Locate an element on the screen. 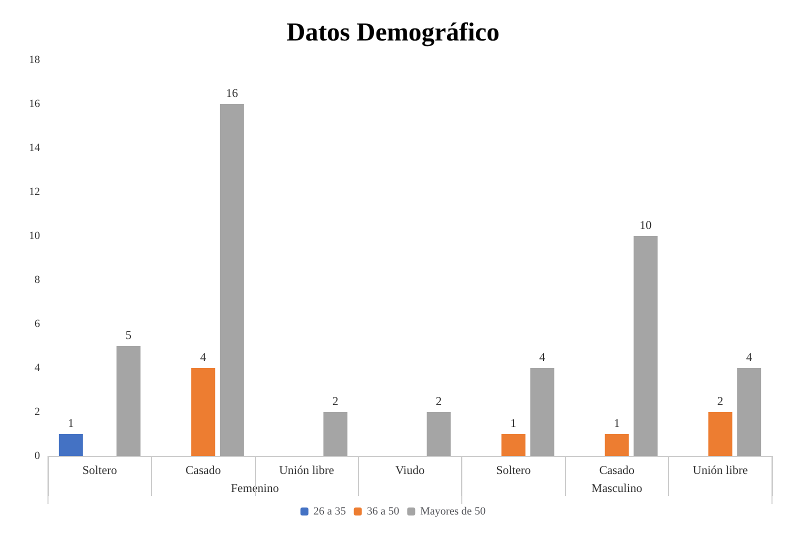 This screenshot has width=786, height=536. y-tick-label: 8 is located at coordinates (37, 280).